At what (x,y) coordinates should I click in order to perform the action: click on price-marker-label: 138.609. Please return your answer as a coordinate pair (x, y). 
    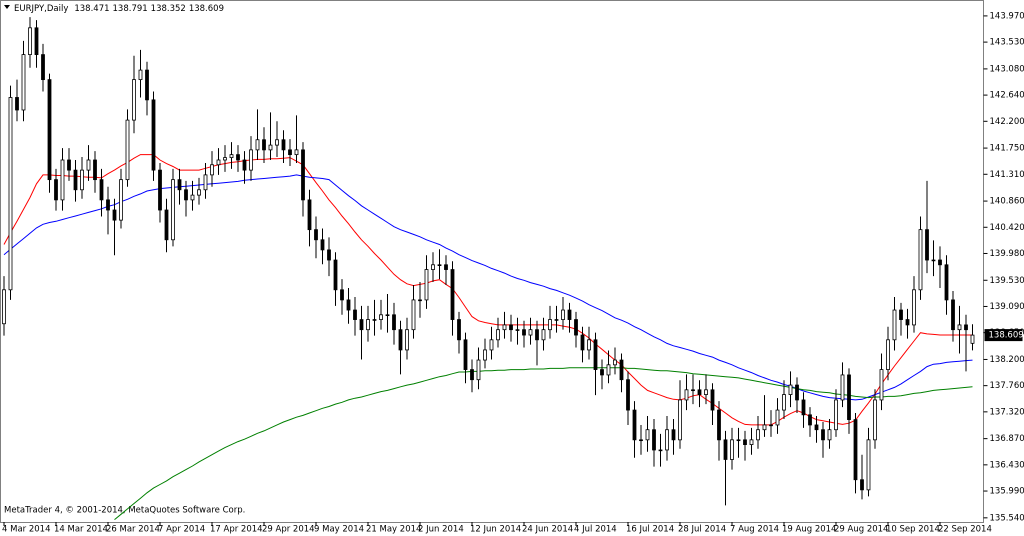
    Looking at the image, I should click on (1006, 336).